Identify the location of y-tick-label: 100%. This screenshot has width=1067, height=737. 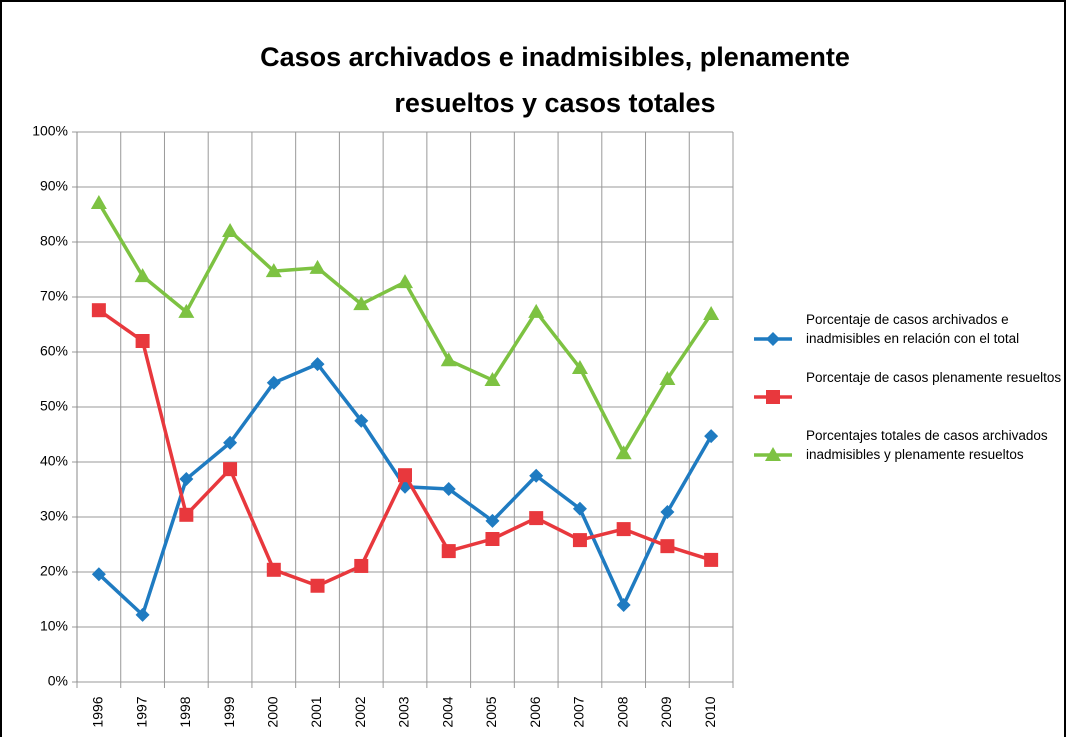
(50, 131).